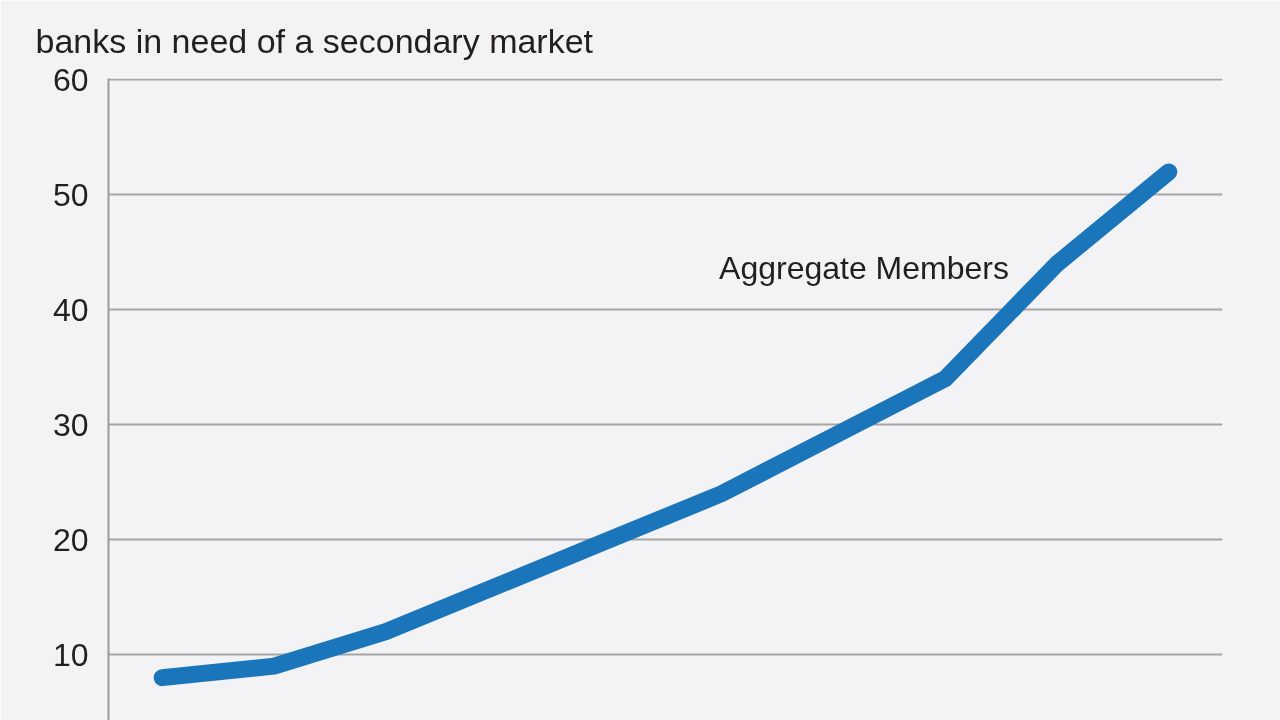  I want to click on y-tick-label: 20, so click(70, 539).